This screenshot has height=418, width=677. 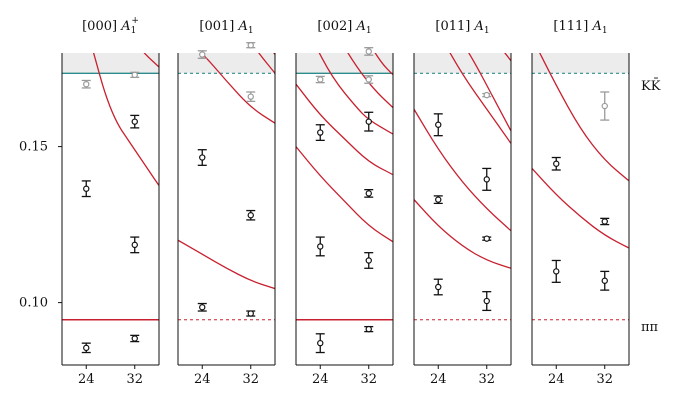 I want to click on panel-4: 24 32 [111] A1, so click(x=580, y=203).